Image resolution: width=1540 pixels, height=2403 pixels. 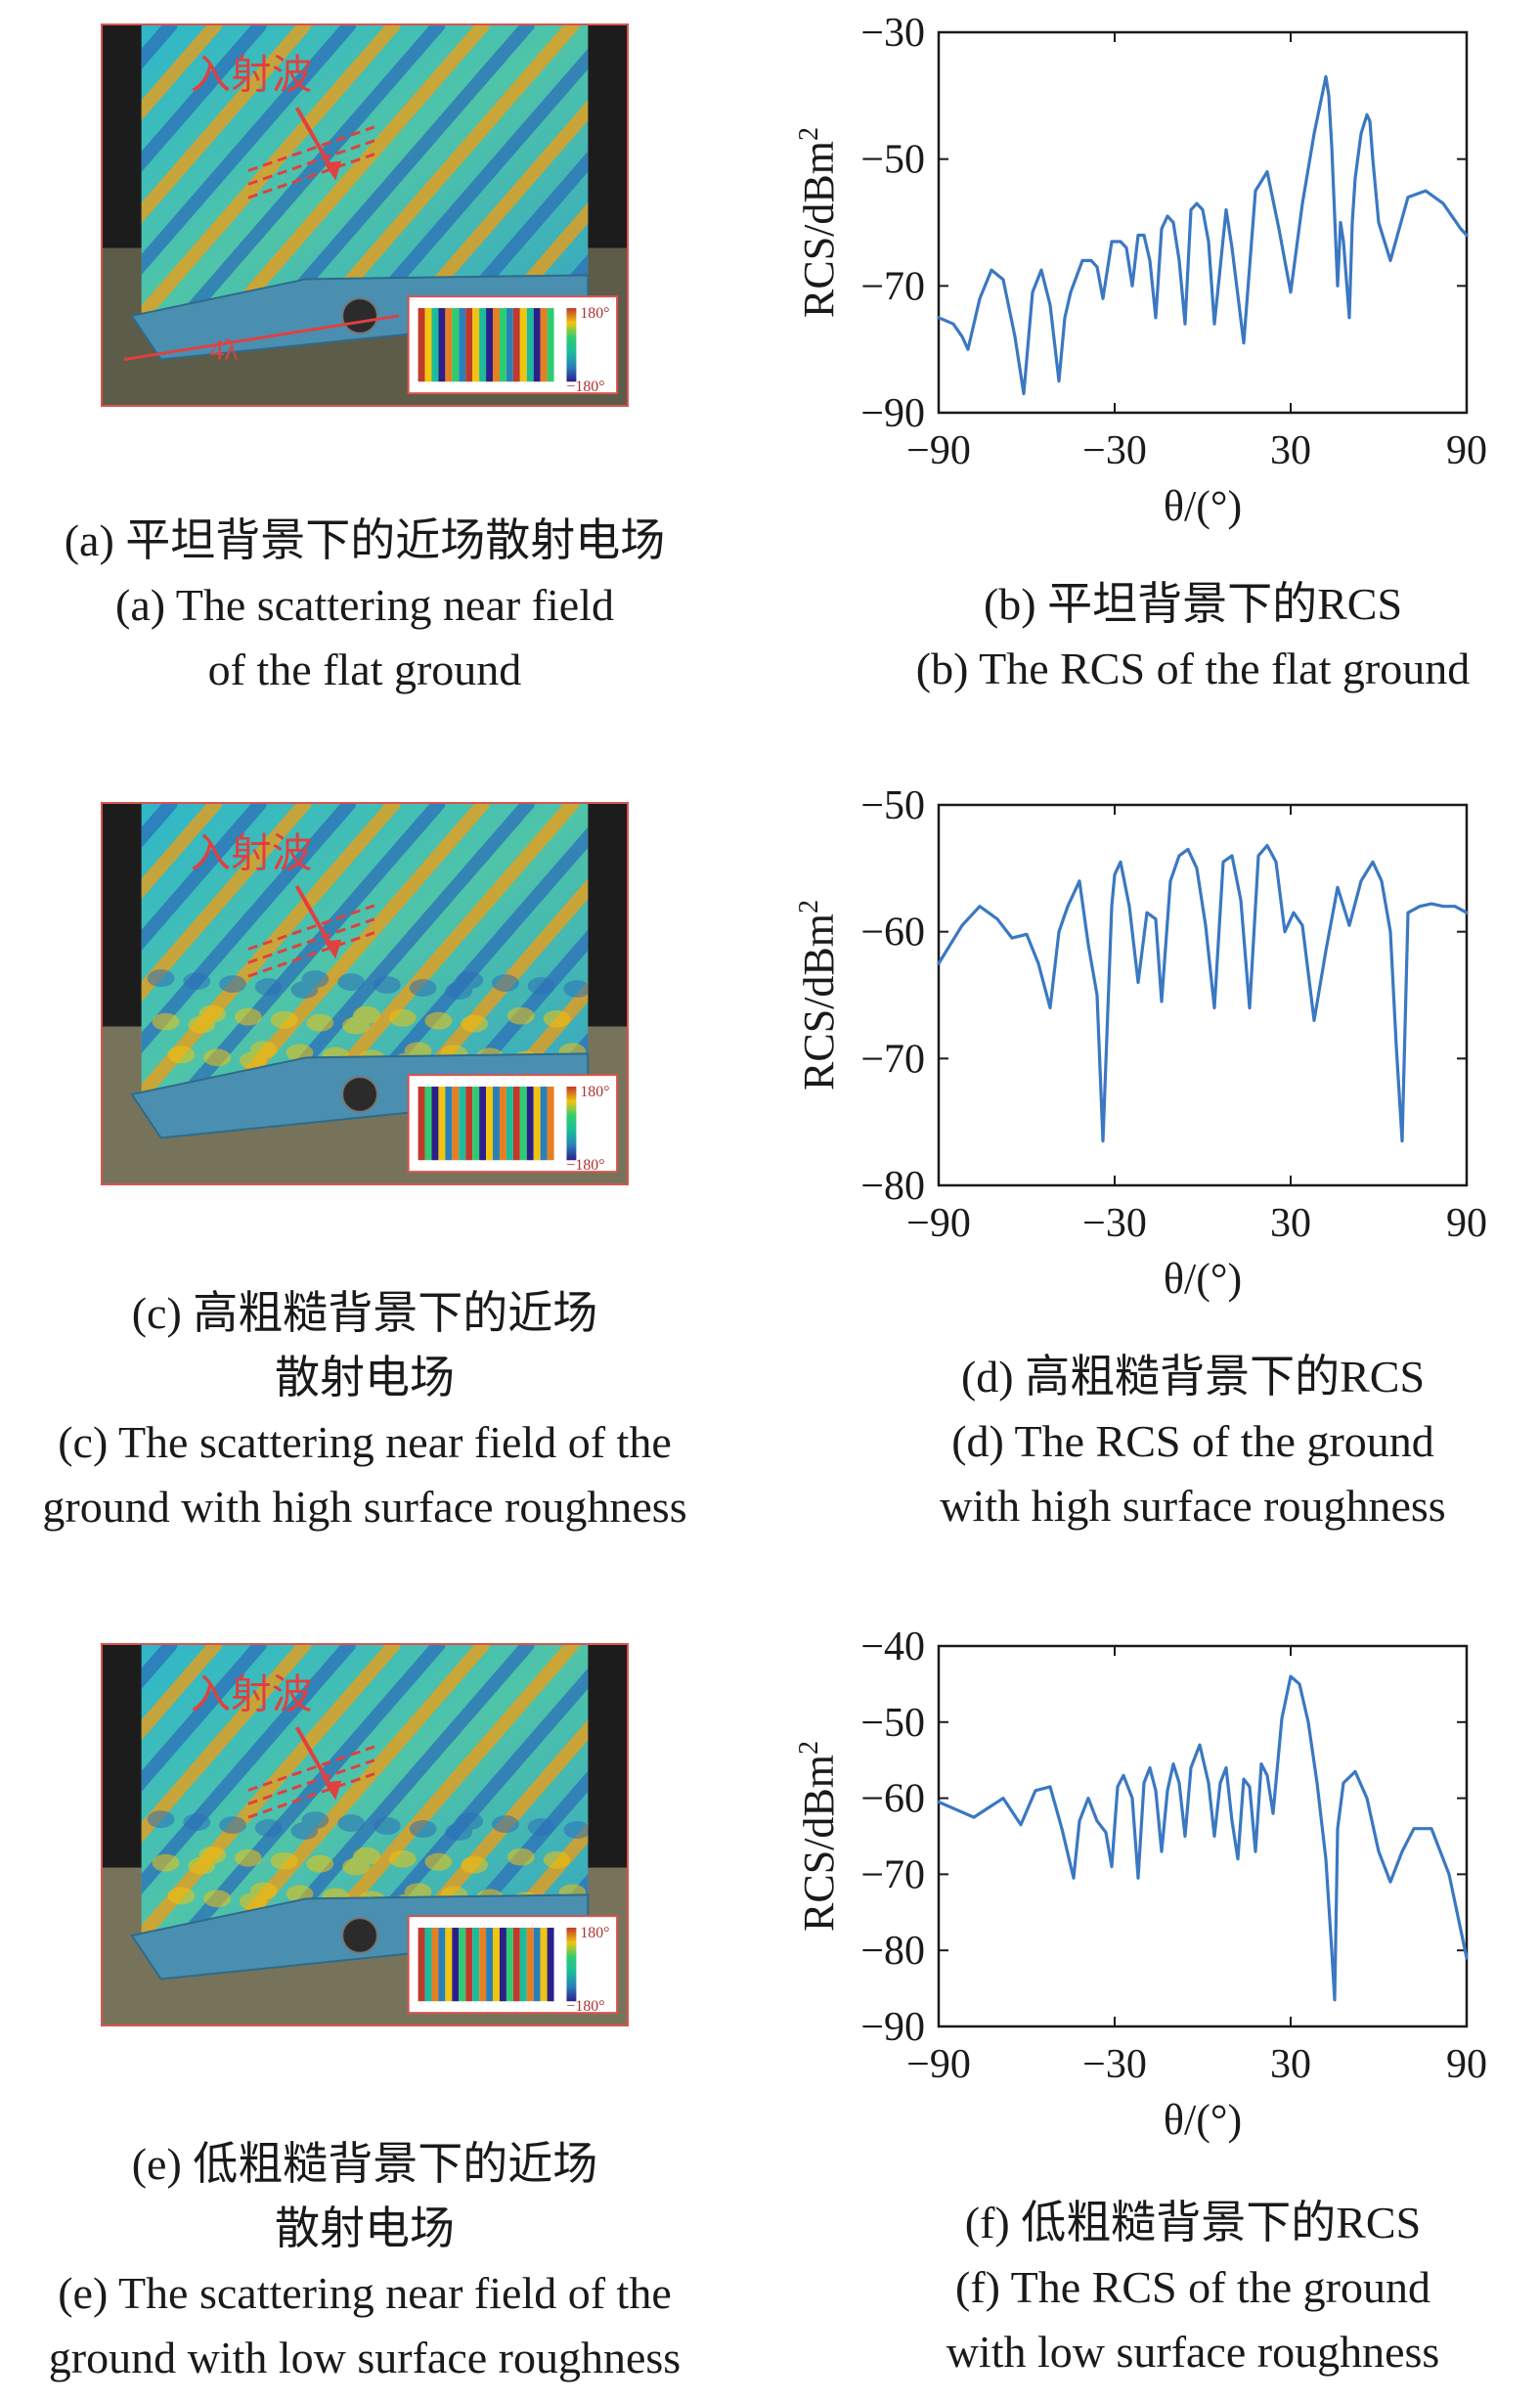 I want to click on caption-e-cn-2: 散射电场, so click(x=365, y=2228).